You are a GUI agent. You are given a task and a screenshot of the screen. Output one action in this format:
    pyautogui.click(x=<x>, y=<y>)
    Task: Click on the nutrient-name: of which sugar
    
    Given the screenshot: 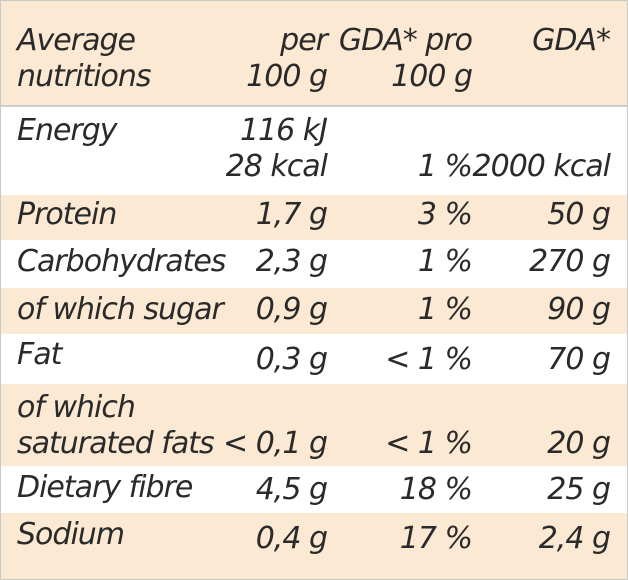 What is the action you would take?
    pyautogui.click(x=120, y=309)
    